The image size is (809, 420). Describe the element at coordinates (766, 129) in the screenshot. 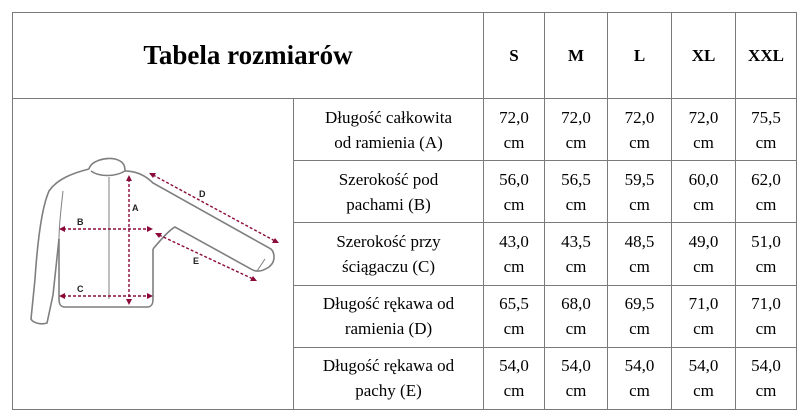

I see `value-cell: 75,5 cm` at that location.